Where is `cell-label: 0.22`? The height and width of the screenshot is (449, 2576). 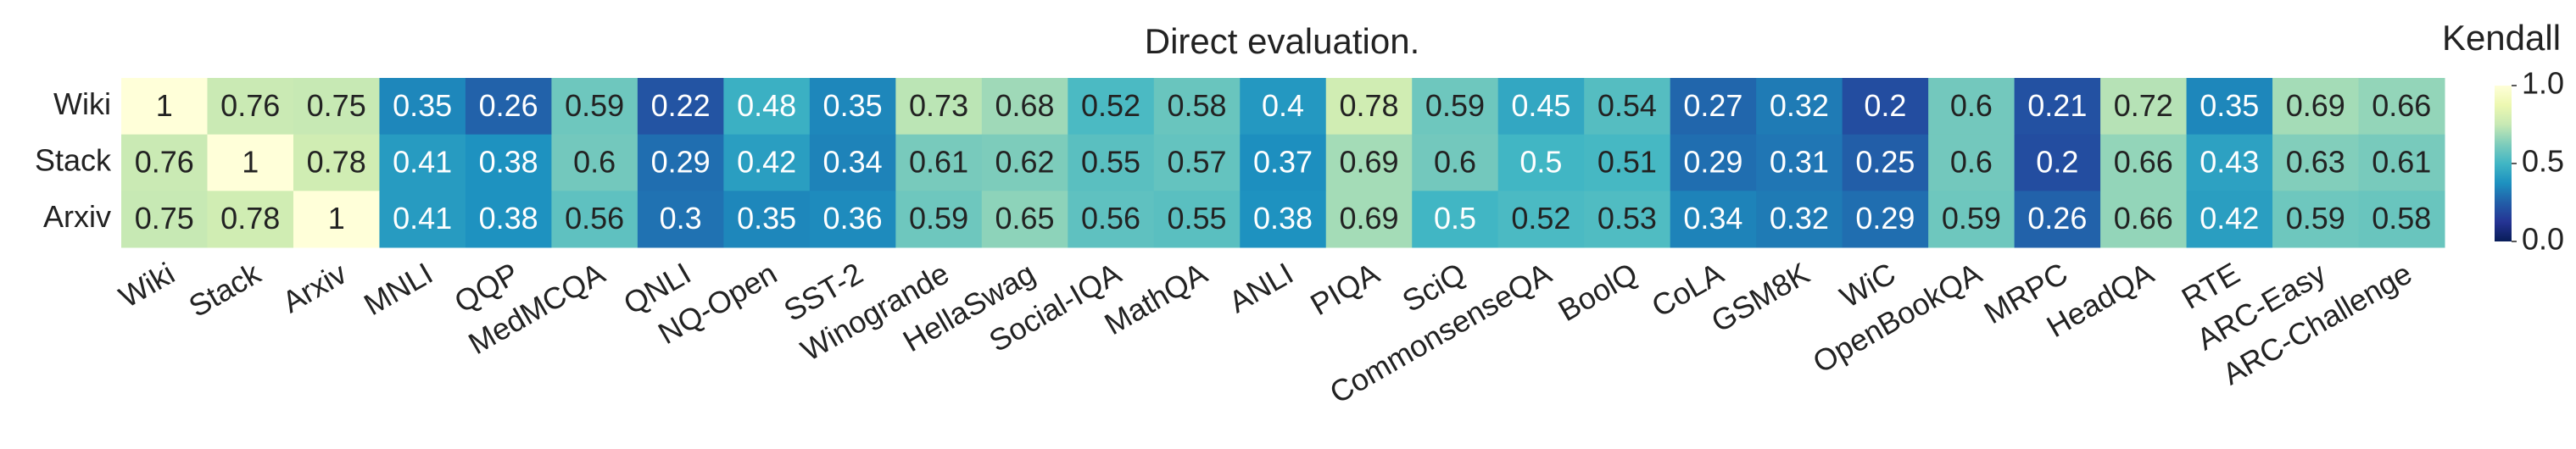 cell-label: 0.22 is located at coordinates (681, 105).